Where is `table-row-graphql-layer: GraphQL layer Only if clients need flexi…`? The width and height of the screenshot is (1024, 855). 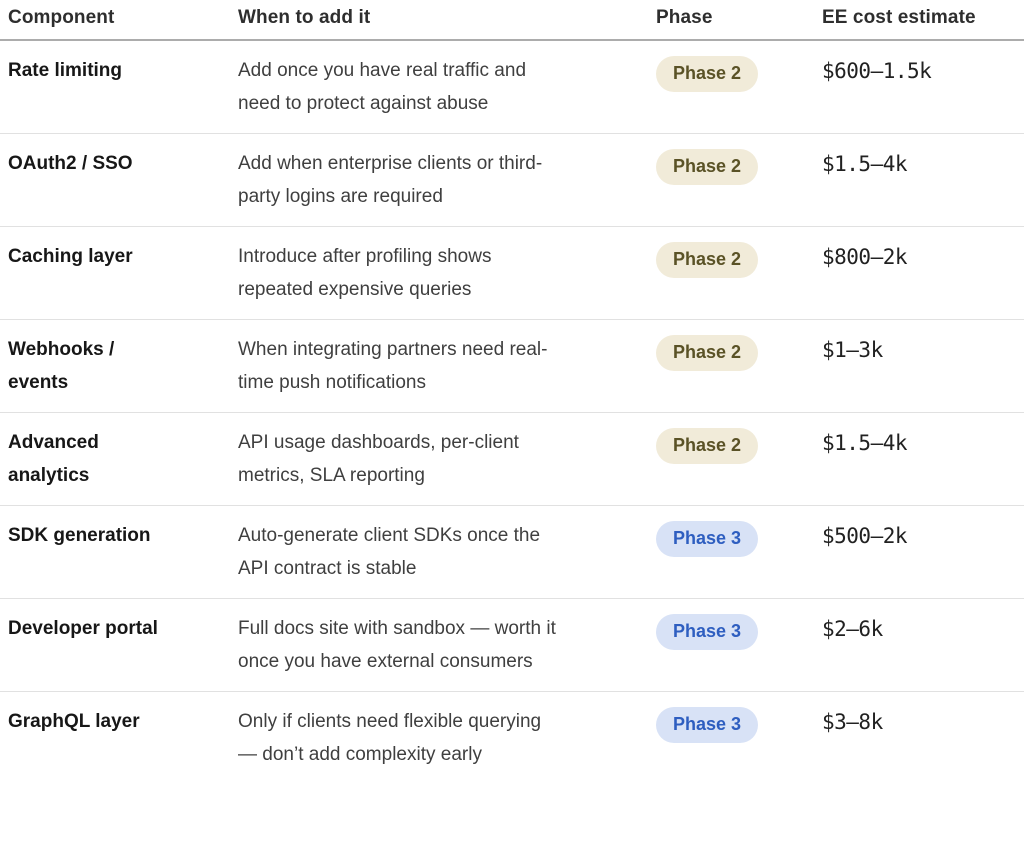
table-row-graphql-layer: GraphQL layer Only if clients need flexi… is located at coordinates (512, 738).